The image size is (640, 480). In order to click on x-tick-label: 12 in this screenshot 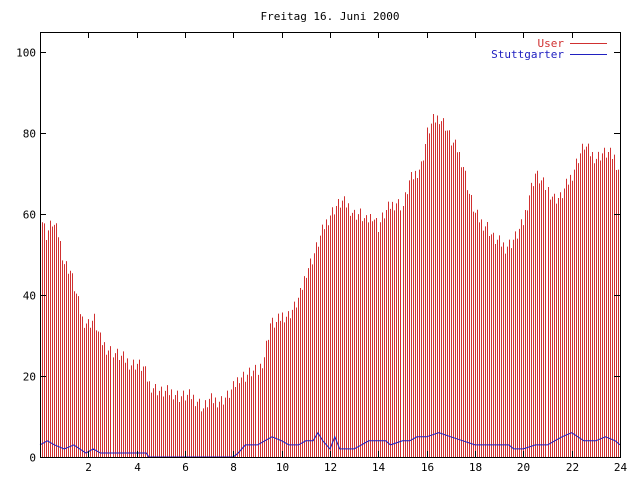, I will do `click(330, 467)`.